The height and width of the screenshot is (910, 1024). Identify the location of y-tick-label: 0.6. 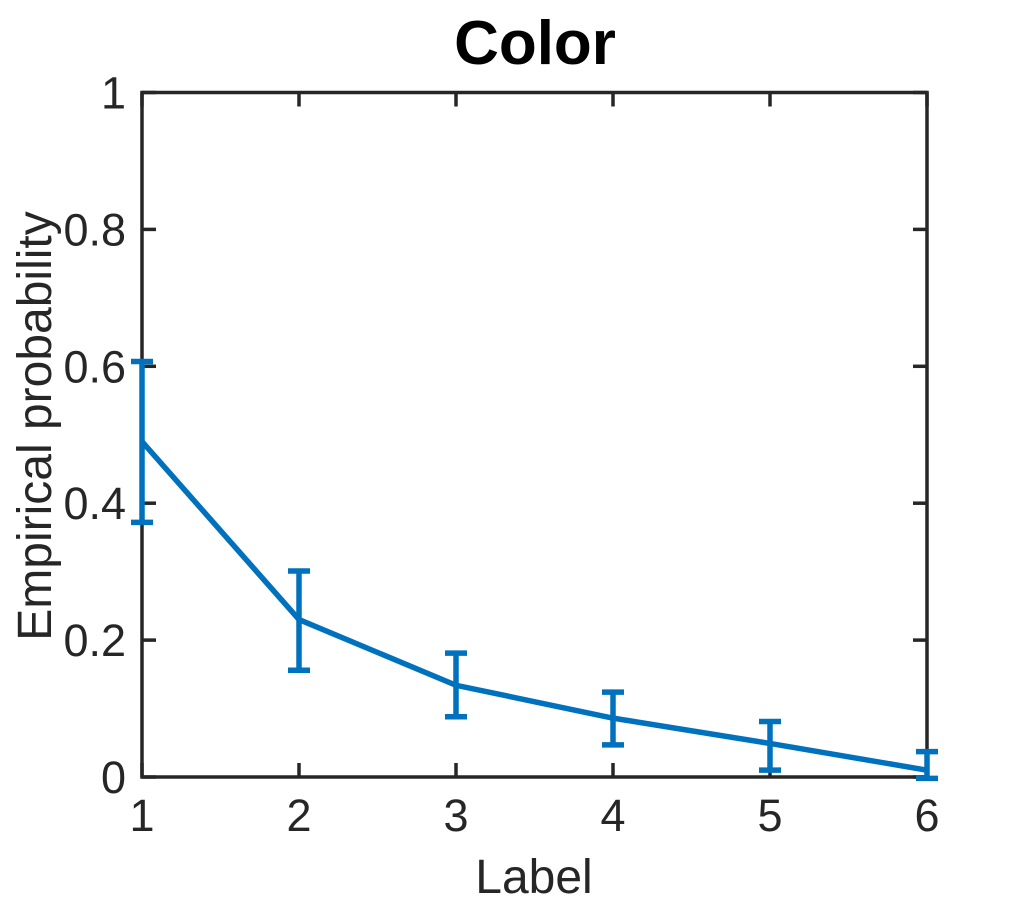
(94, 366).